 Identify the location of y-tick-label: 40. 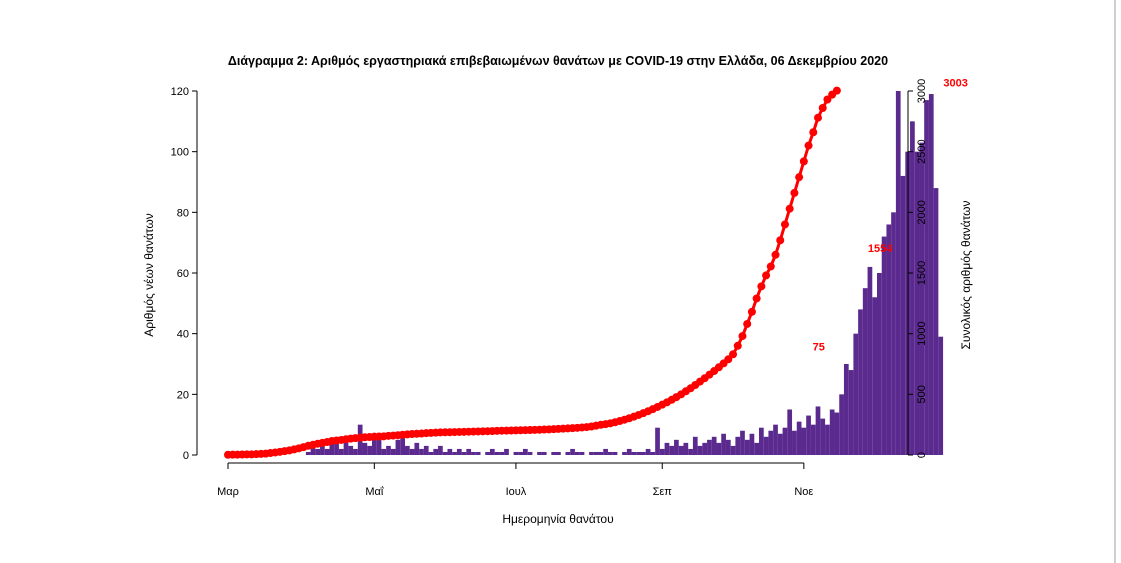
(183, 335).